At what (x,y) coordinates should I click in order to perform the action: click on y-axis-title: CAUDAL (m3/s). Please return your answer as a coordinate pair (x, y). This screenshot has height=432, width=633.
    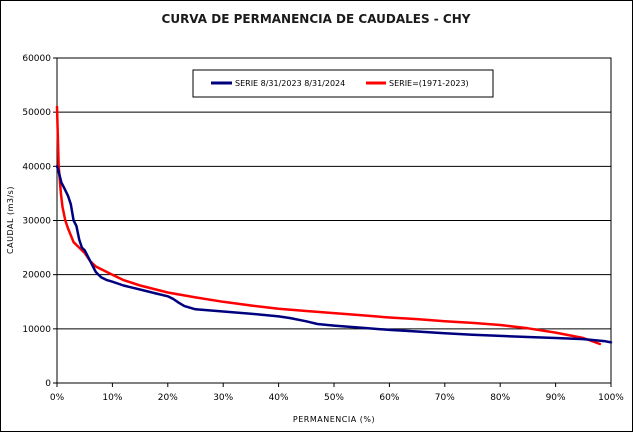
    Looking at the image, I should click on (10, 220).